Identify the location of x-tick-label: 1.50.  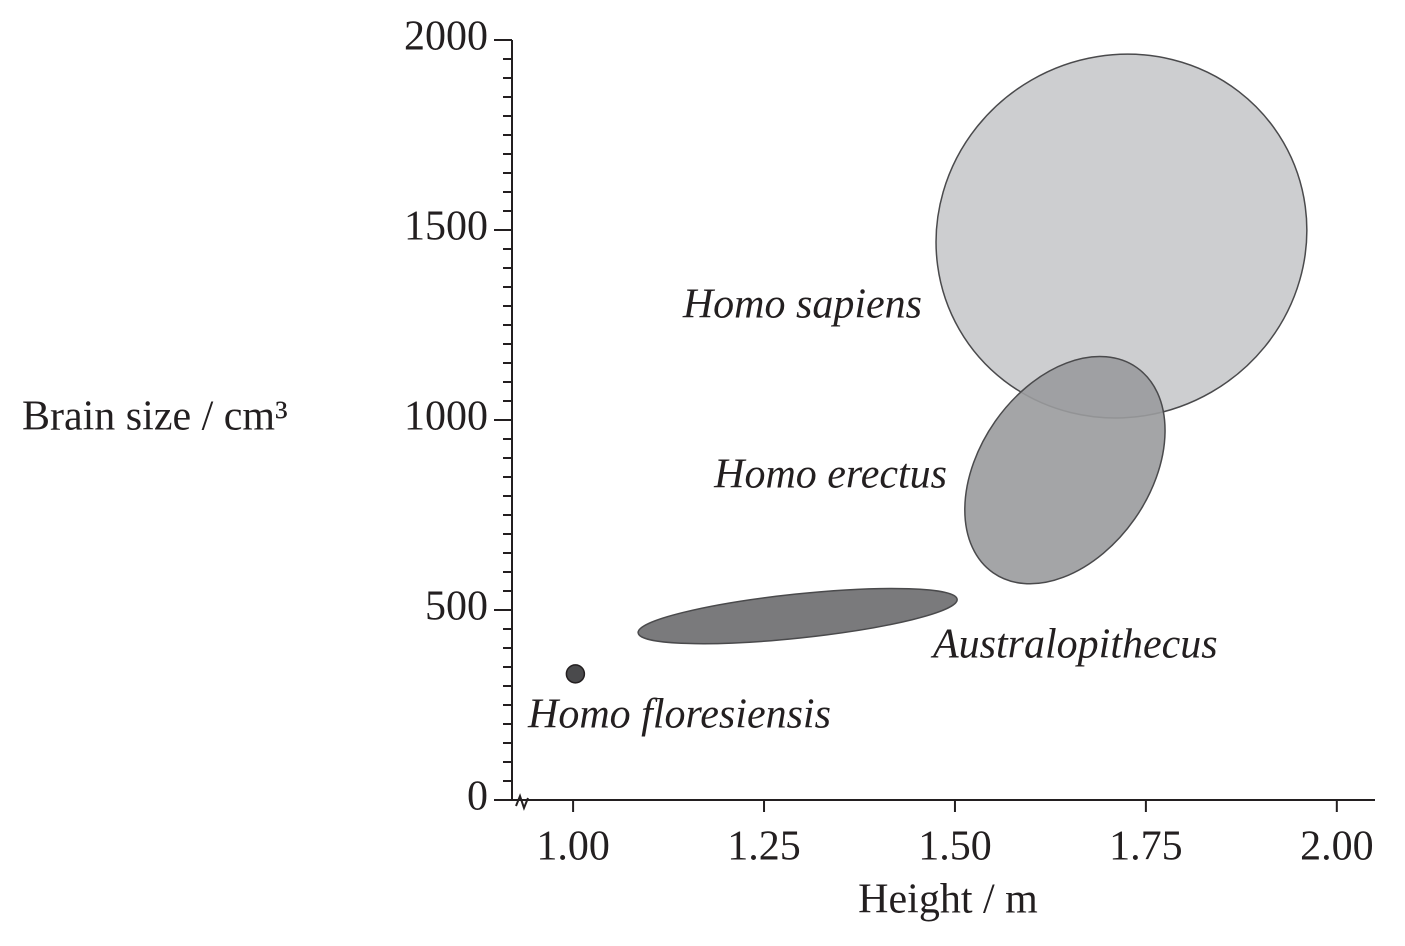
(955, 847).